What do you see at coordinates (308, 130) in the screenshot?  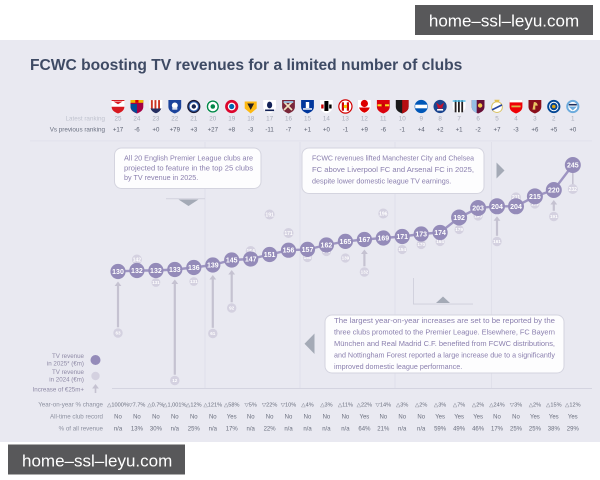 I see `svg-text: +1` at bounding box center [308, 130].